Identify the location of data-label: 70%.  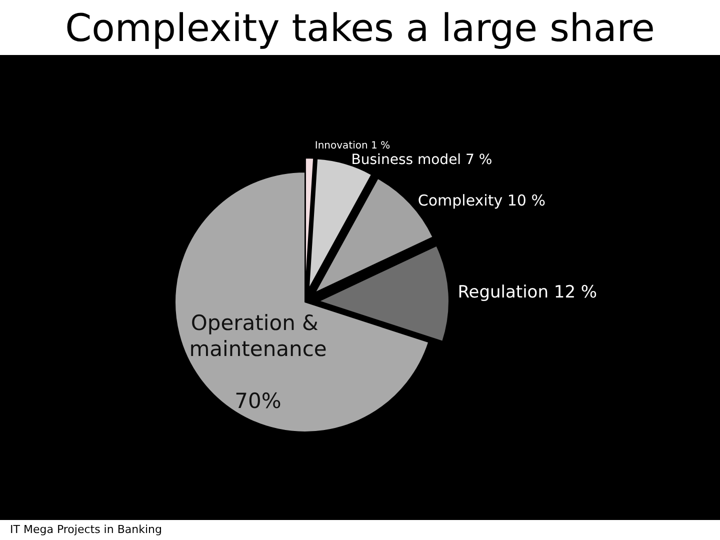
(258, 400).